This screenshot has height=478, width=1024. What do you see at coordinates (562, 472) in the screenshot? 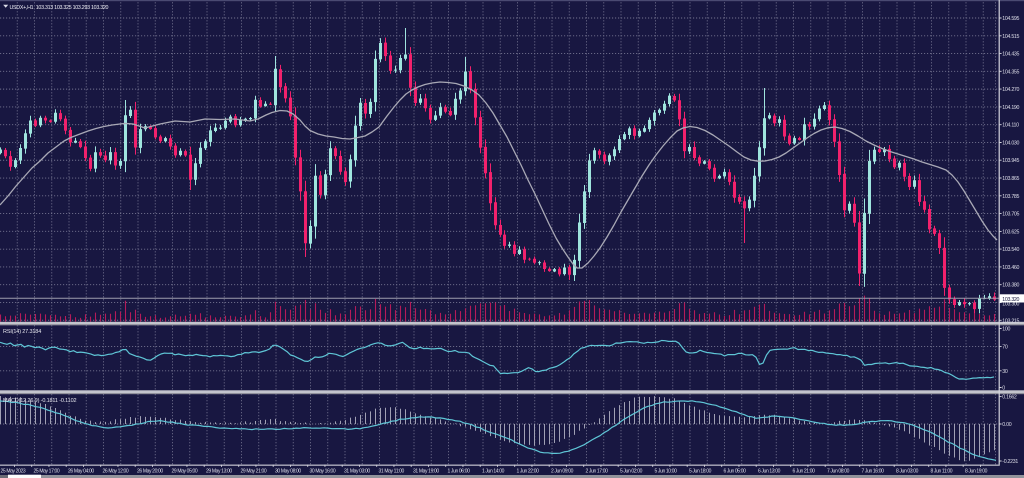
I see `svg-text: 2 Jun 09:00` at bounding box center [562, 472].